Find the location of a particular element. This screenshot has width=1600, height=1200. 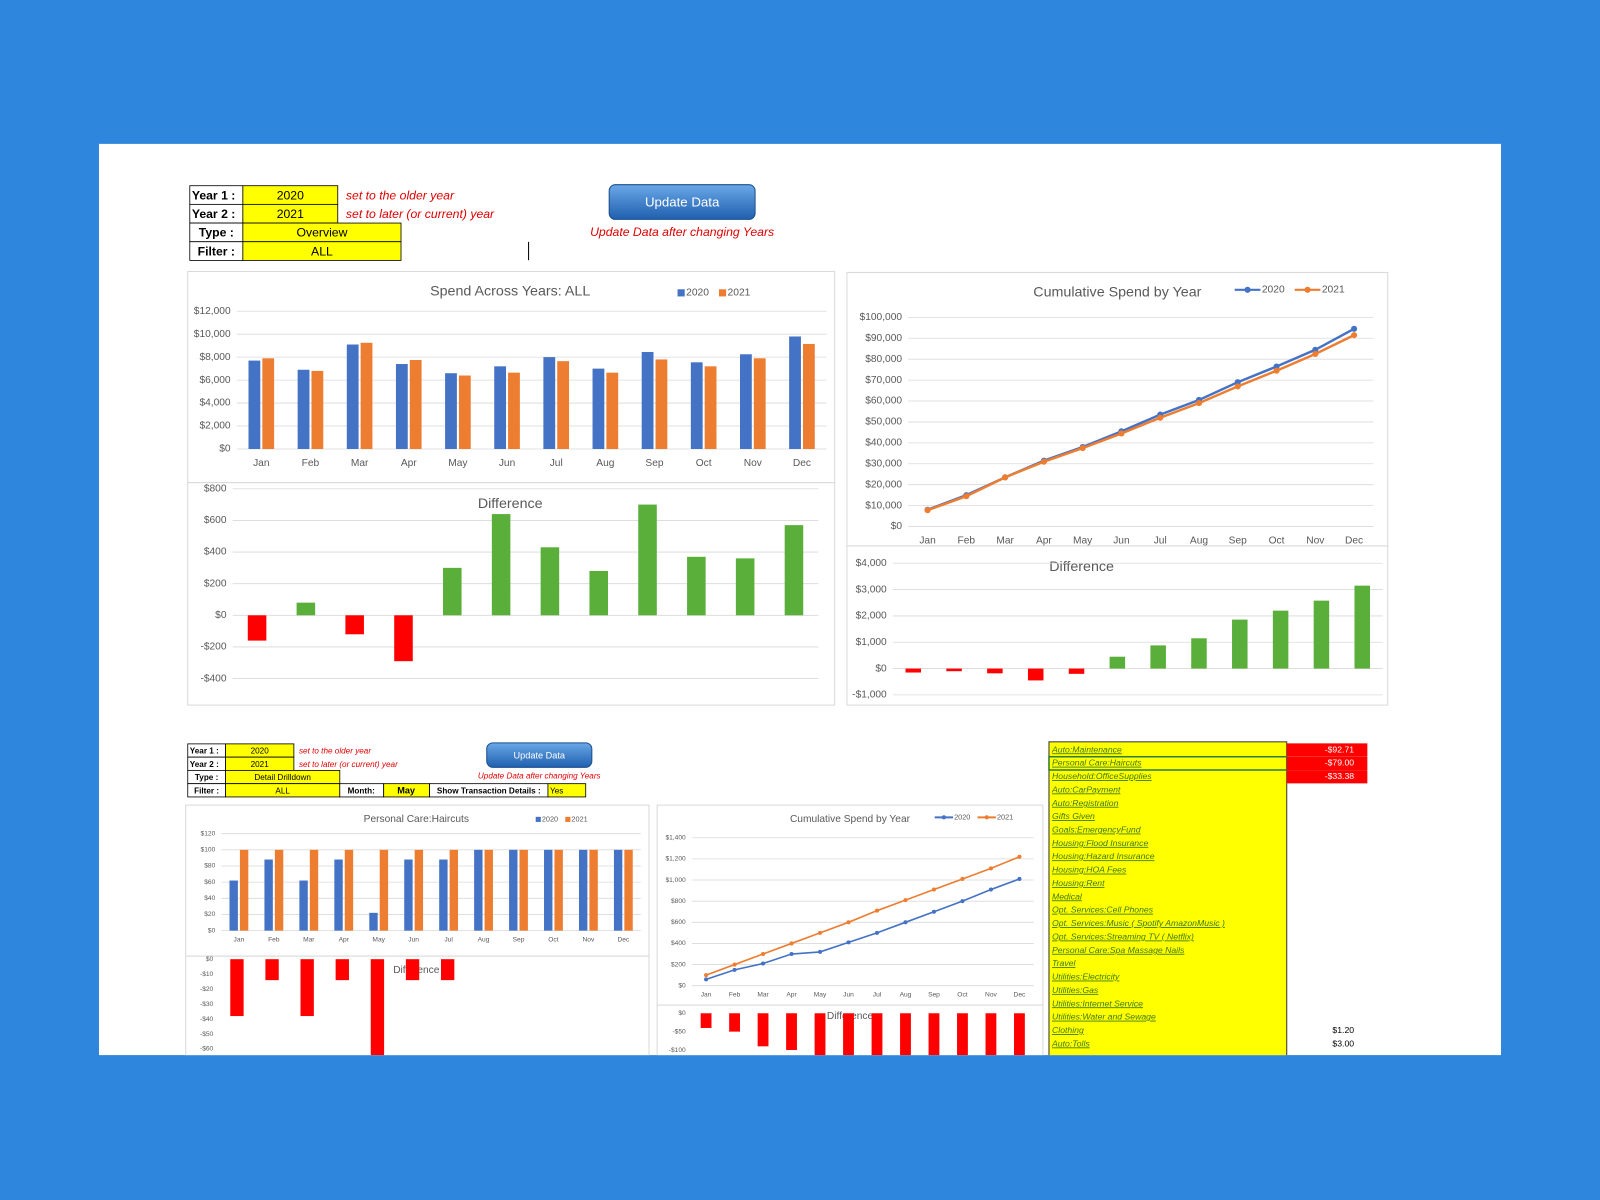

month-value: May is located at coordinates (406, 791).